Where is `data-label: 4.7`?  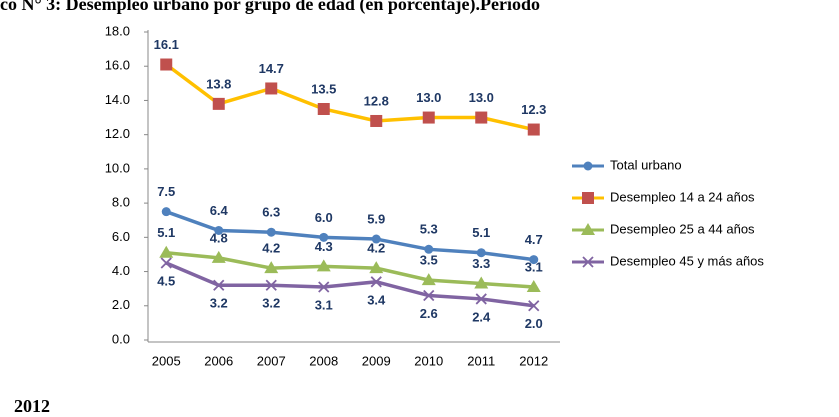
data-label: 4.7 is located at coordinates (534, 239).